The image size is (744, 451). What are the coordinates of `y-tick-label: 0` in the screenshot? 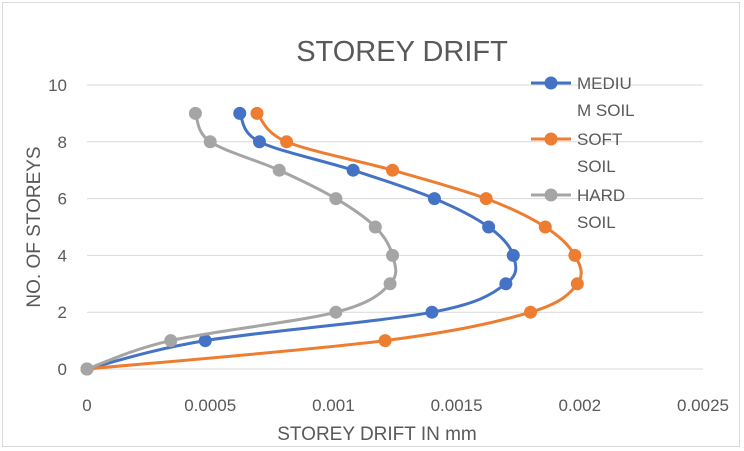 It's located at (62, 369).